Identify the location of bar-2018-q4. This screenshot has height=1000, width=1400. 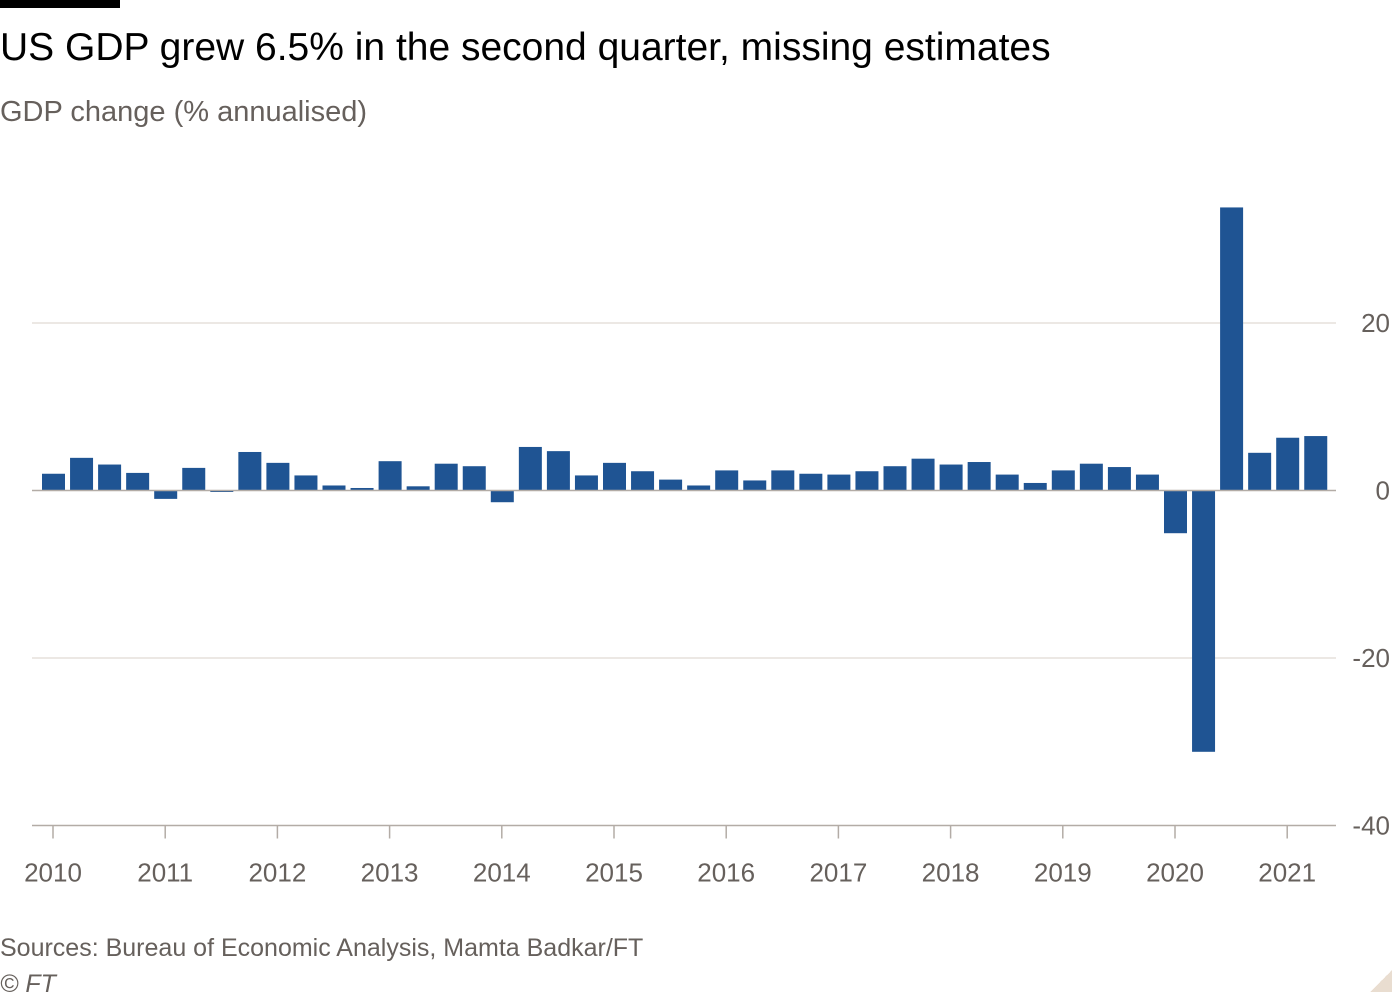
(1035, 486).